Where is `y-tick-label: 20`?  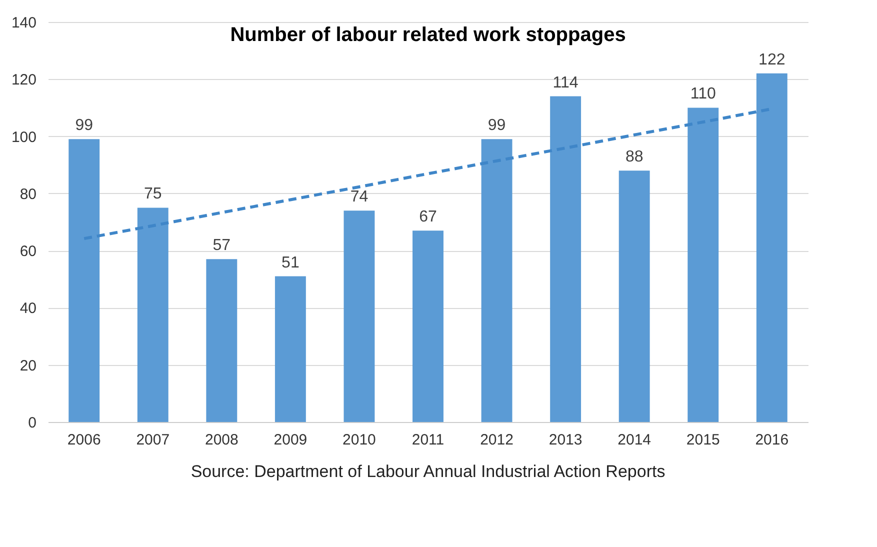
y-tick-label: 20 is located at coordinates (28, 365).